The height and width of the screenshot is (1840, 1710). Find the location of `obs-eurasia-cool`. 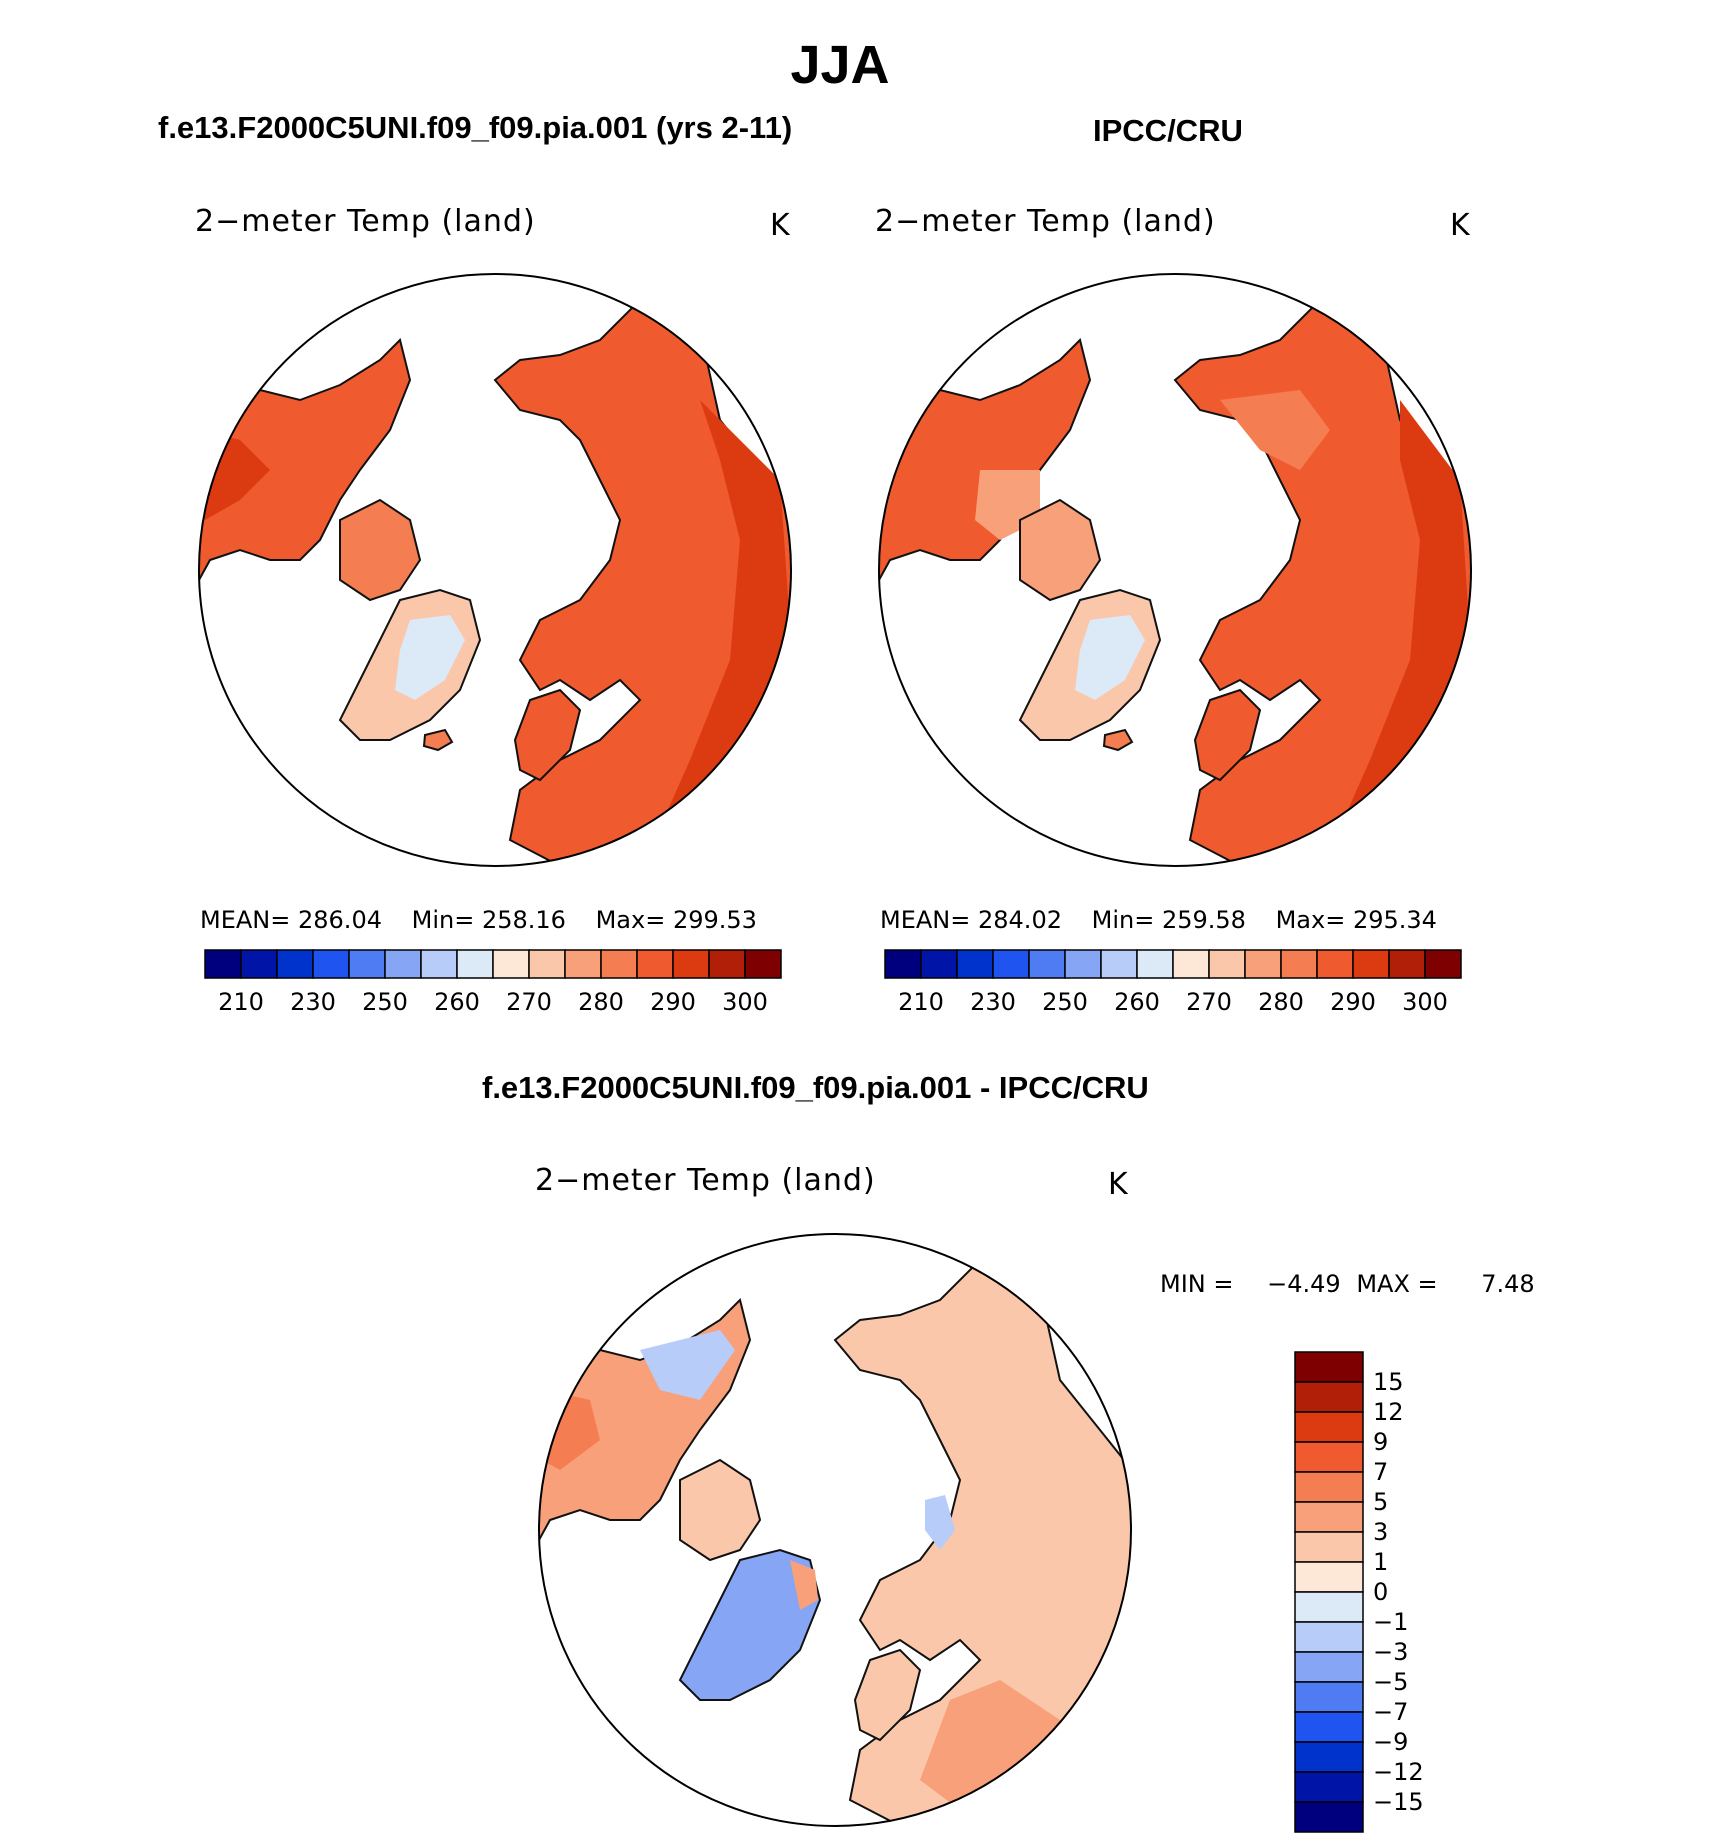

obs-eurasia-cool is located at coordinates (1275, 430).